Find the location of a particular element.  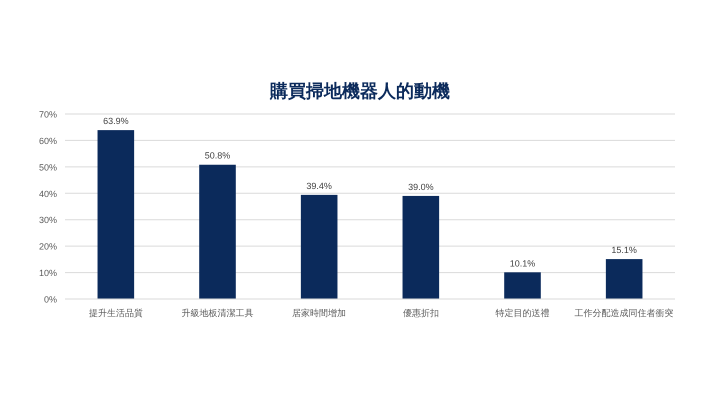

data-label: 15.1% is located at coordinates (624, 250).